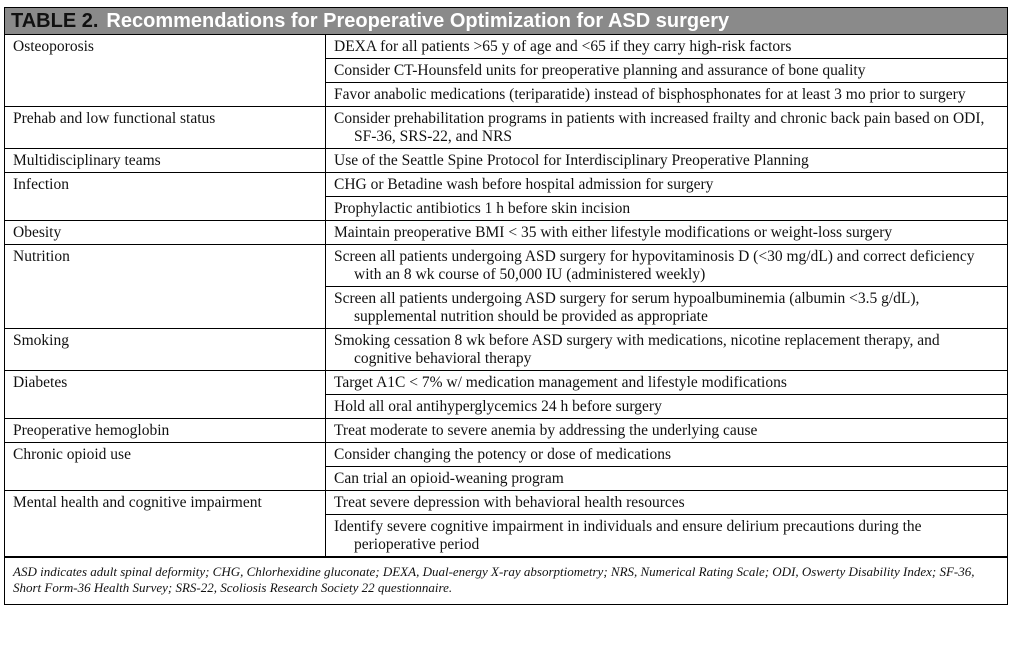 The height and width of the screenshot is (646, 1013). What do you see at coordinates (165, 71) in the screenshot?
I see `category-cell: Osteoporosis` at bounding box center [165, 71].